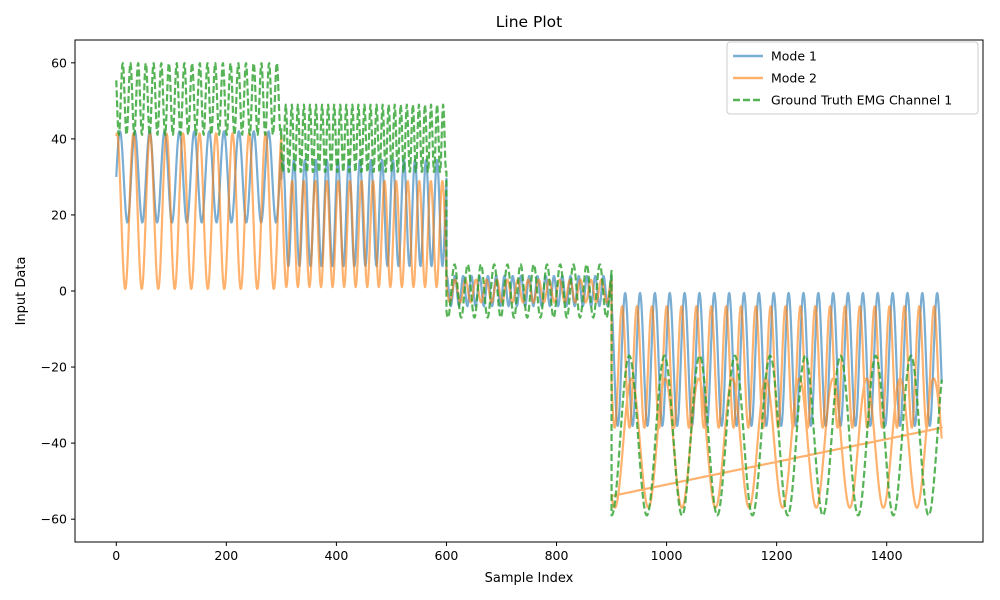 Image resolution: width=1000 pixels, height=600 pixels. I want to click on x-tick-label: 1000, so click(667, 555).